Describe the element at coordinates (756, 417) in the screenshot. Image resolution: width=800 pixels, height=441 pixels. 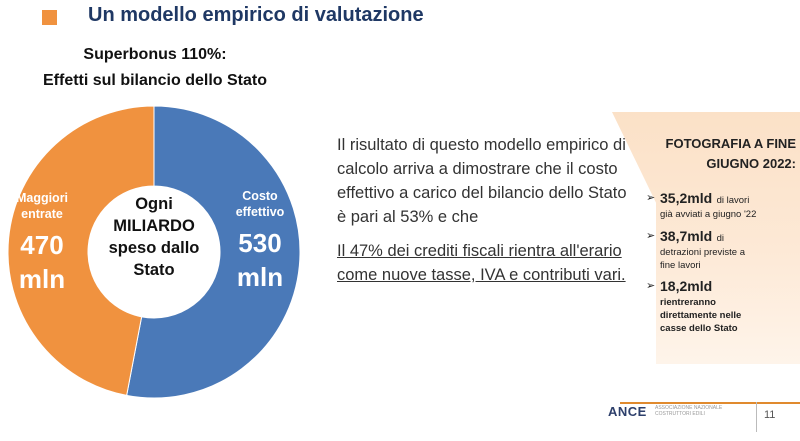
I see `page-number-divider` at that location.